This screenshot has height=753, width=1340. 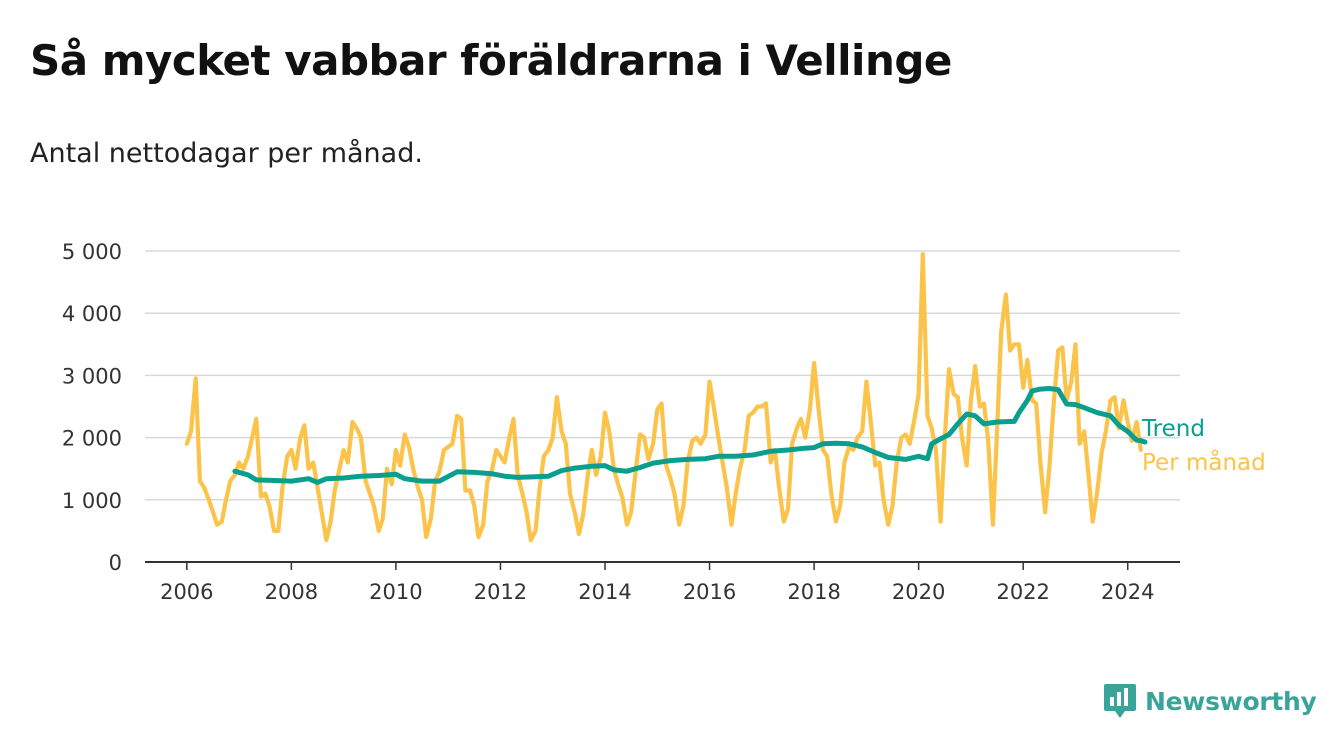 What do you see at coordinates (1204, 462) in the screenshot?
I see `legend-monthly-label: Per månad` at bounding box center [1204, 462].